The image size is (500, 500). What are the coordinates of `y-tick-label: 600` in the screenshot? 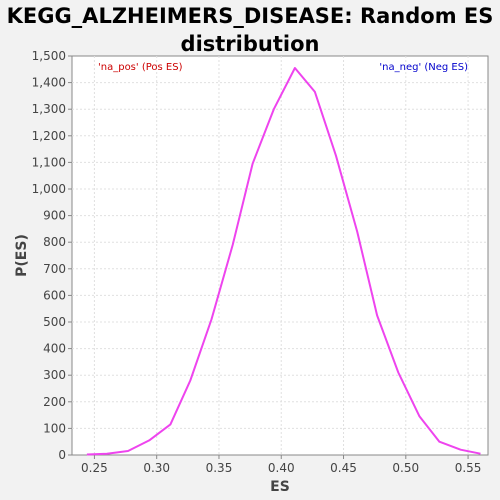 It's located at (54, 295).